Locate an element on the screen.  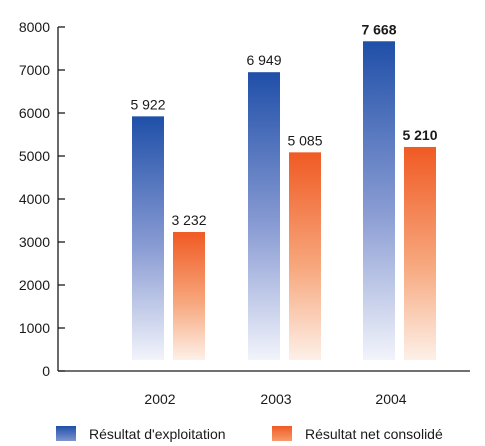
data-label: 6 949 is located at coordinates (263, 60).